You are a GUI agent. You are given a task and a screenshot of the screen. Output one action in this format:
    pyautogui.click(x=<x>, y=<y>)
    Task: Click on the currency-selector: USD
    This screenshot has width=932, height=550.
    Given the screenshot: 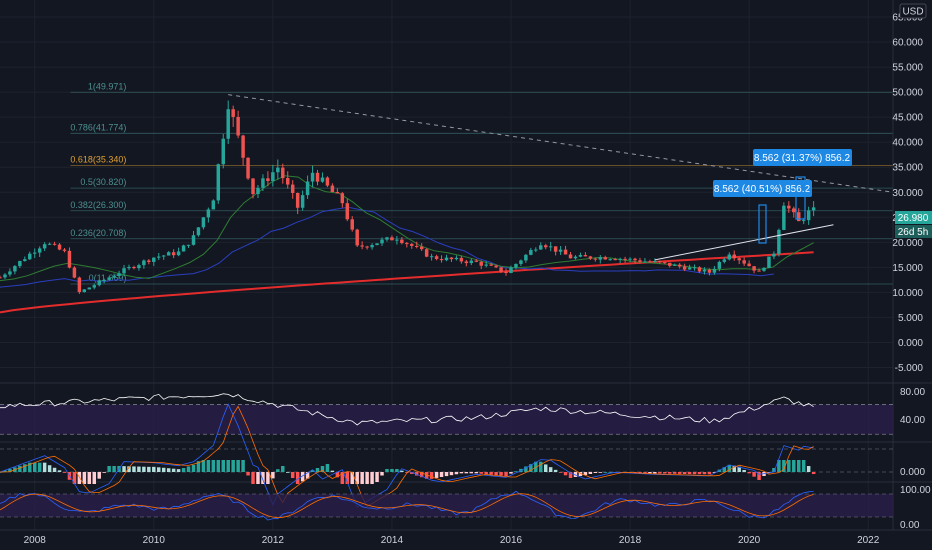 What is the action you would take?
    pyautogui.click(x=913, y=11)
    